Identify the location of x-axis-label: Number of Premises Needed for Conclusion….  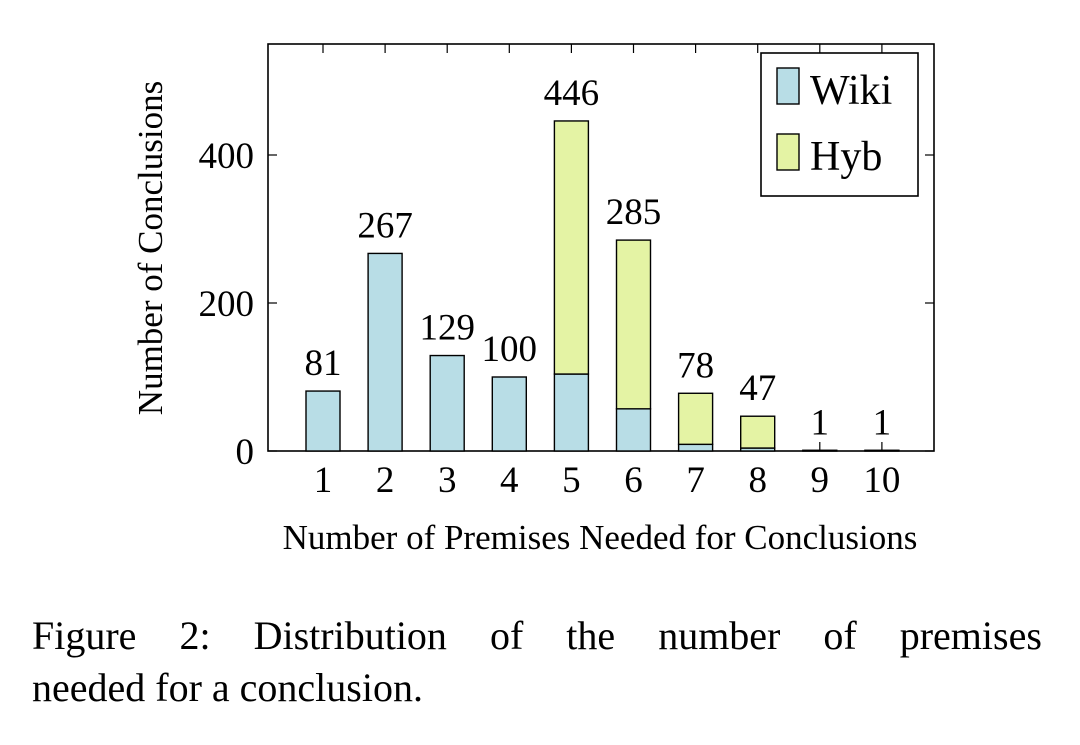
(600, 537).